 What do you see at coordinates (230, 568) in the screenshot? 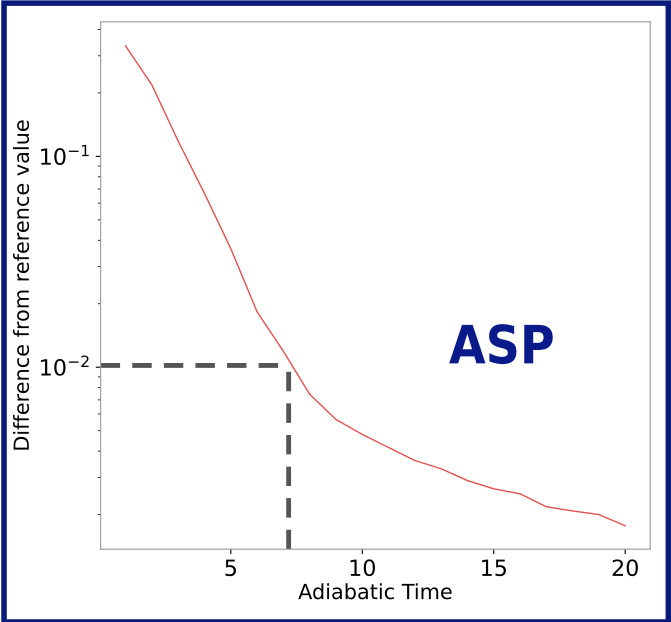
I see `x-tick-label: 5` at bounding box center [230, 568].